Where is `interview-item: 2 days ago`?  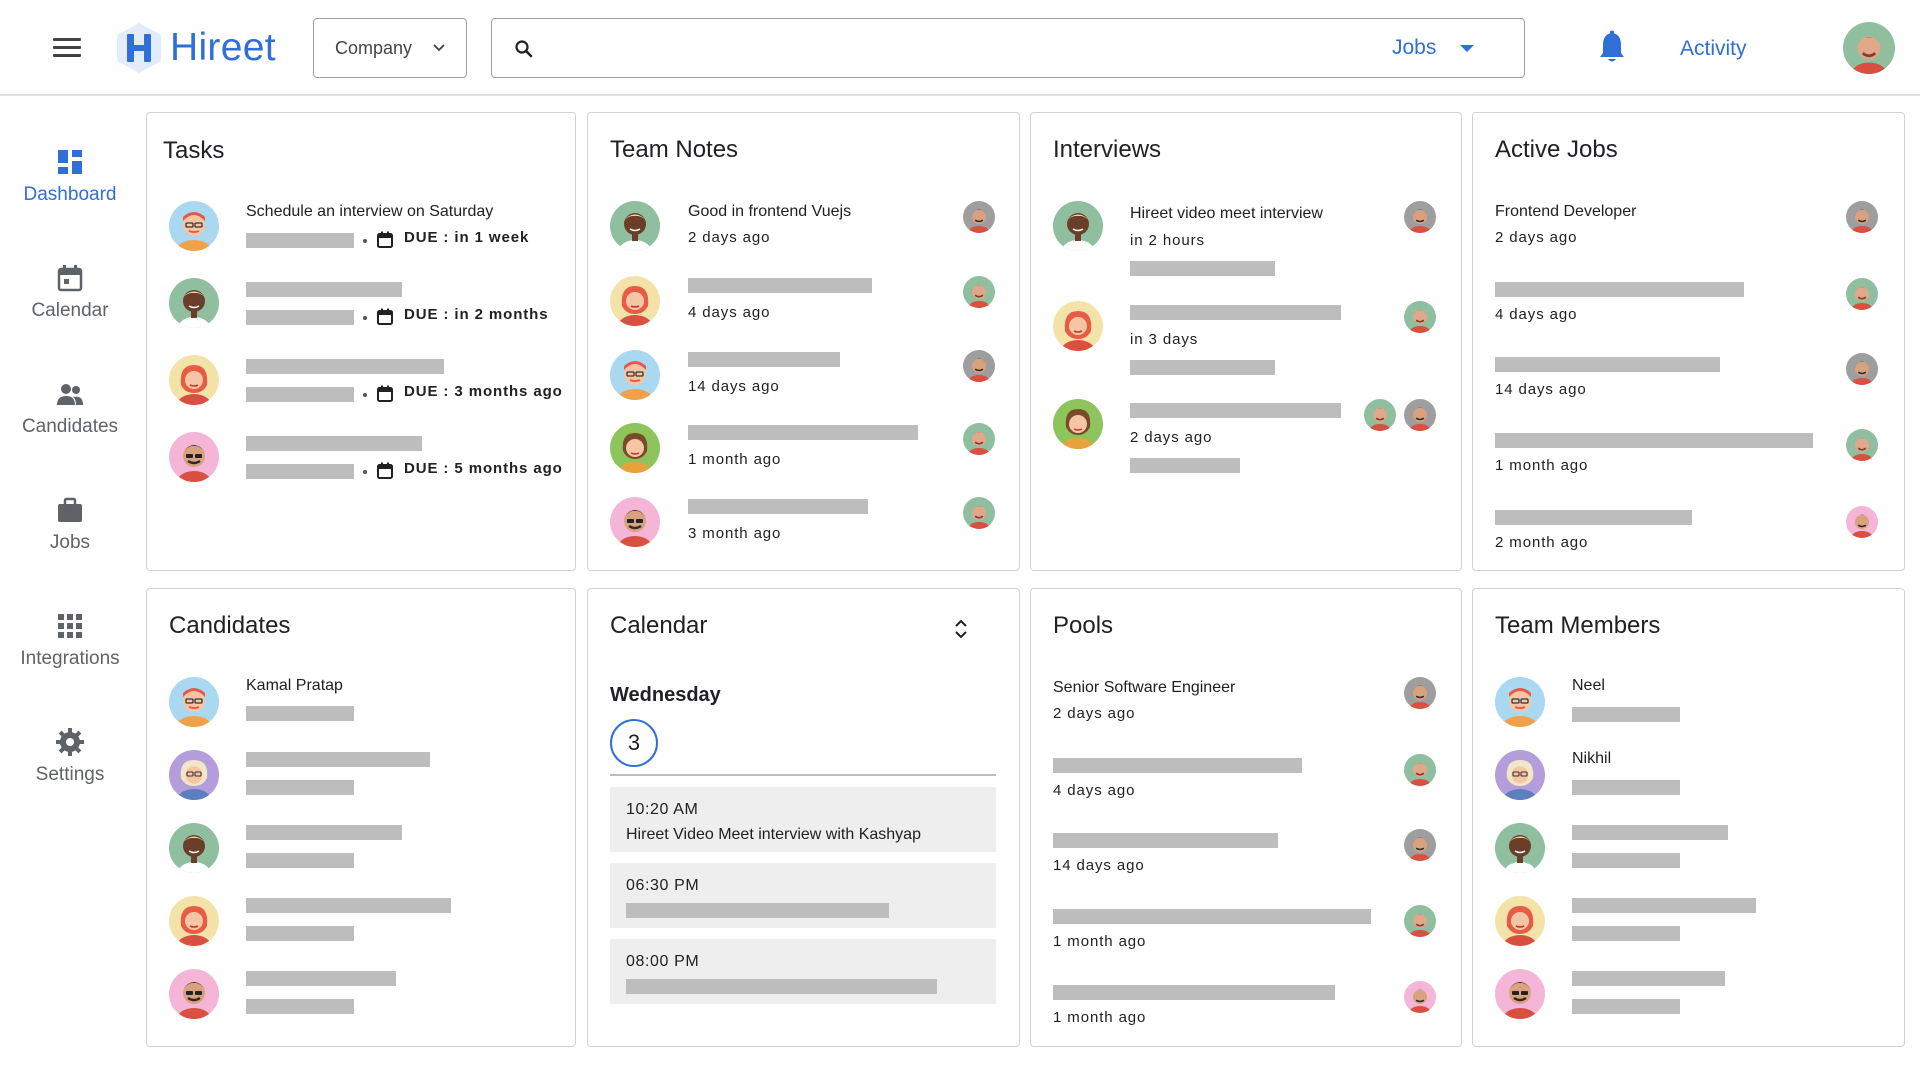
interview-item: 2 days ago is located at coordinates (1247, 444).